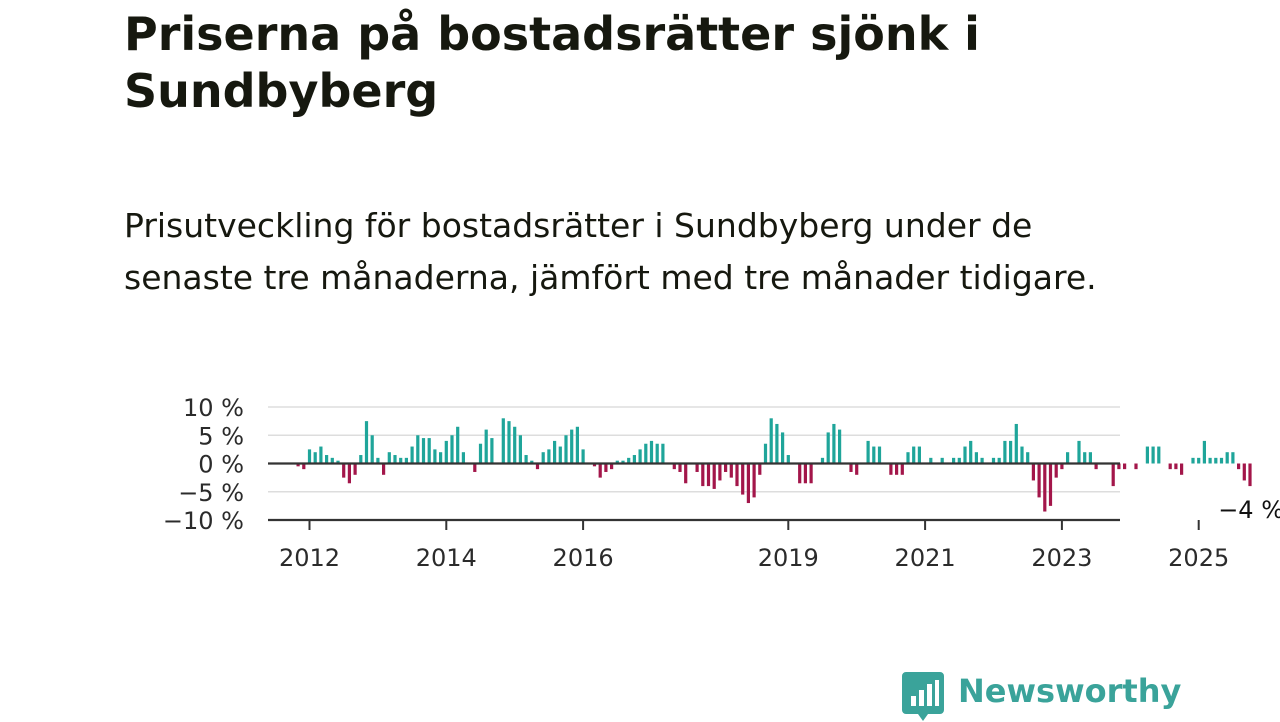 The image size is (1280, 722). What do you see at coordinates (788, 558) in the screenshot?
I see `x-tick-label: 2019` at bounding box center [788, 558].